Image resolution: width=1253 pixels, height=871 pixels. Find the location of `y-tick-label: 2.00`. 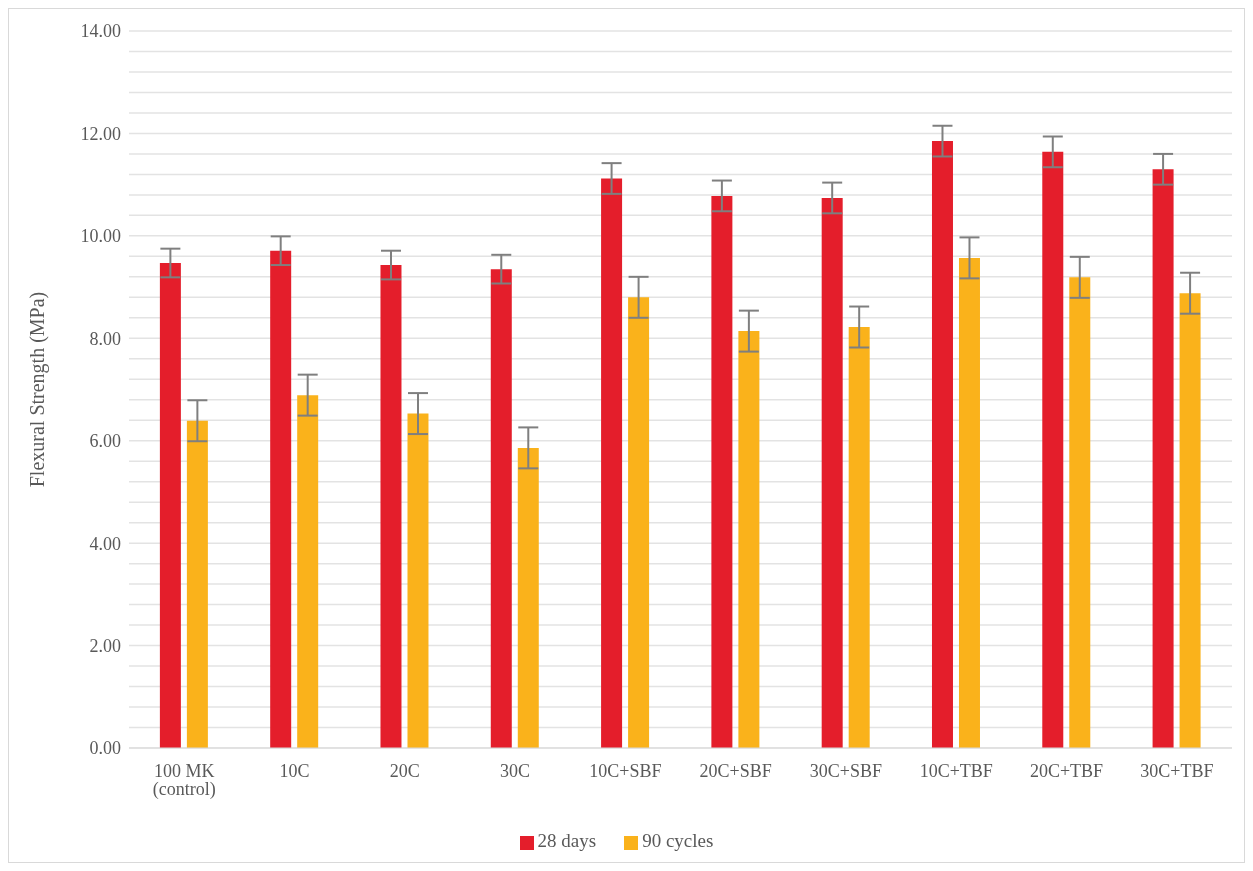

y-tick-label: 2.00 is located at coordinates (105, 645).